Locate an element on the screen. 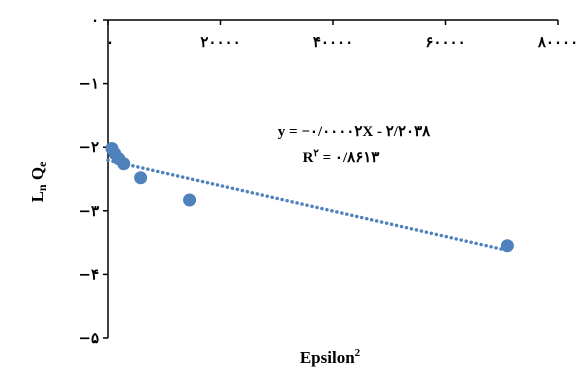 The width and height of the screenshot is (587, 370). r-squared-superscript: ۲ is located at coordinates (316, 153).